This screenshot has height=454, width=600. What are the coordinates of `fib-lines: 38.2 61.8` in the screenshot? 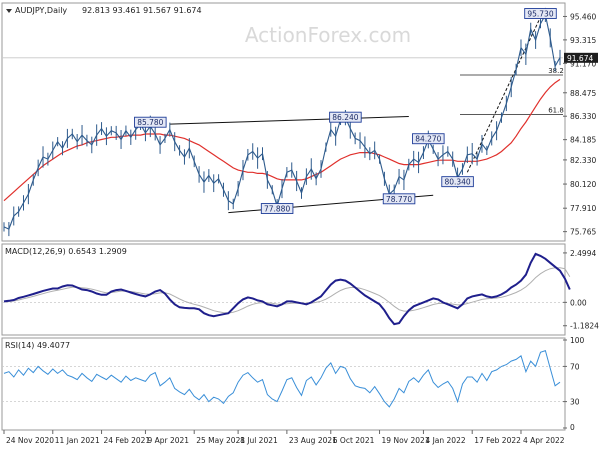 It's located at (512, 91).